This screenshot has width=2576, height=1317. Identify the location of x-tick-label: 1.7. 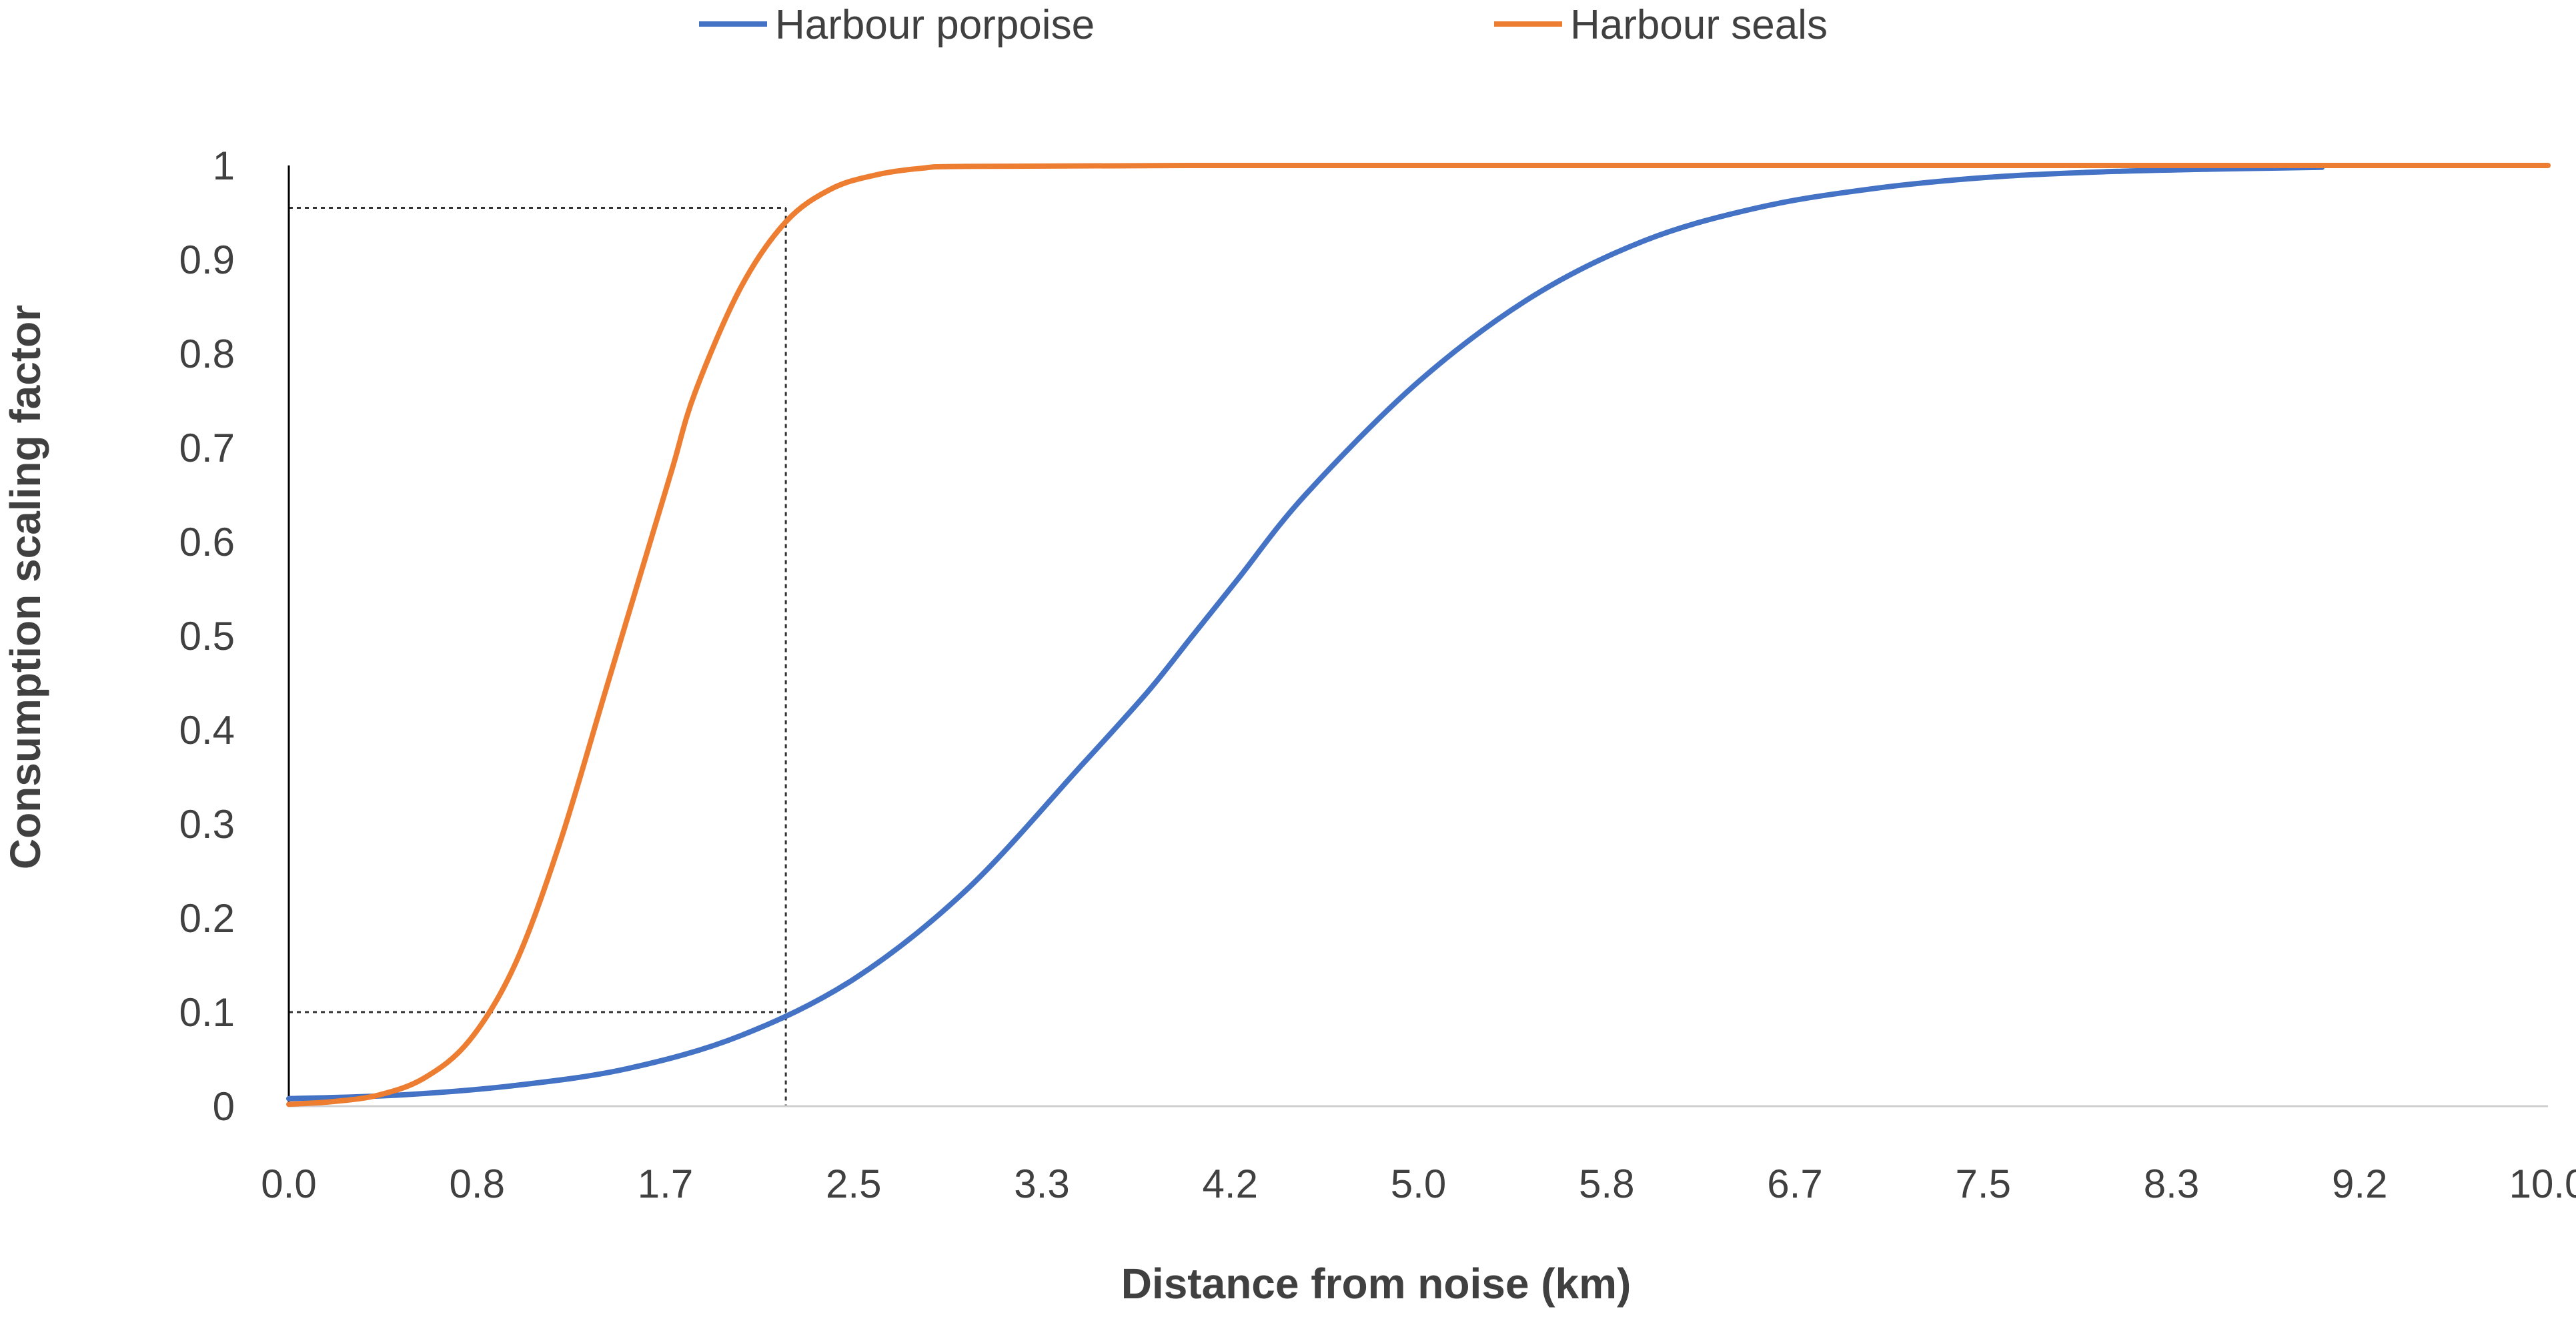
(665, 1184).